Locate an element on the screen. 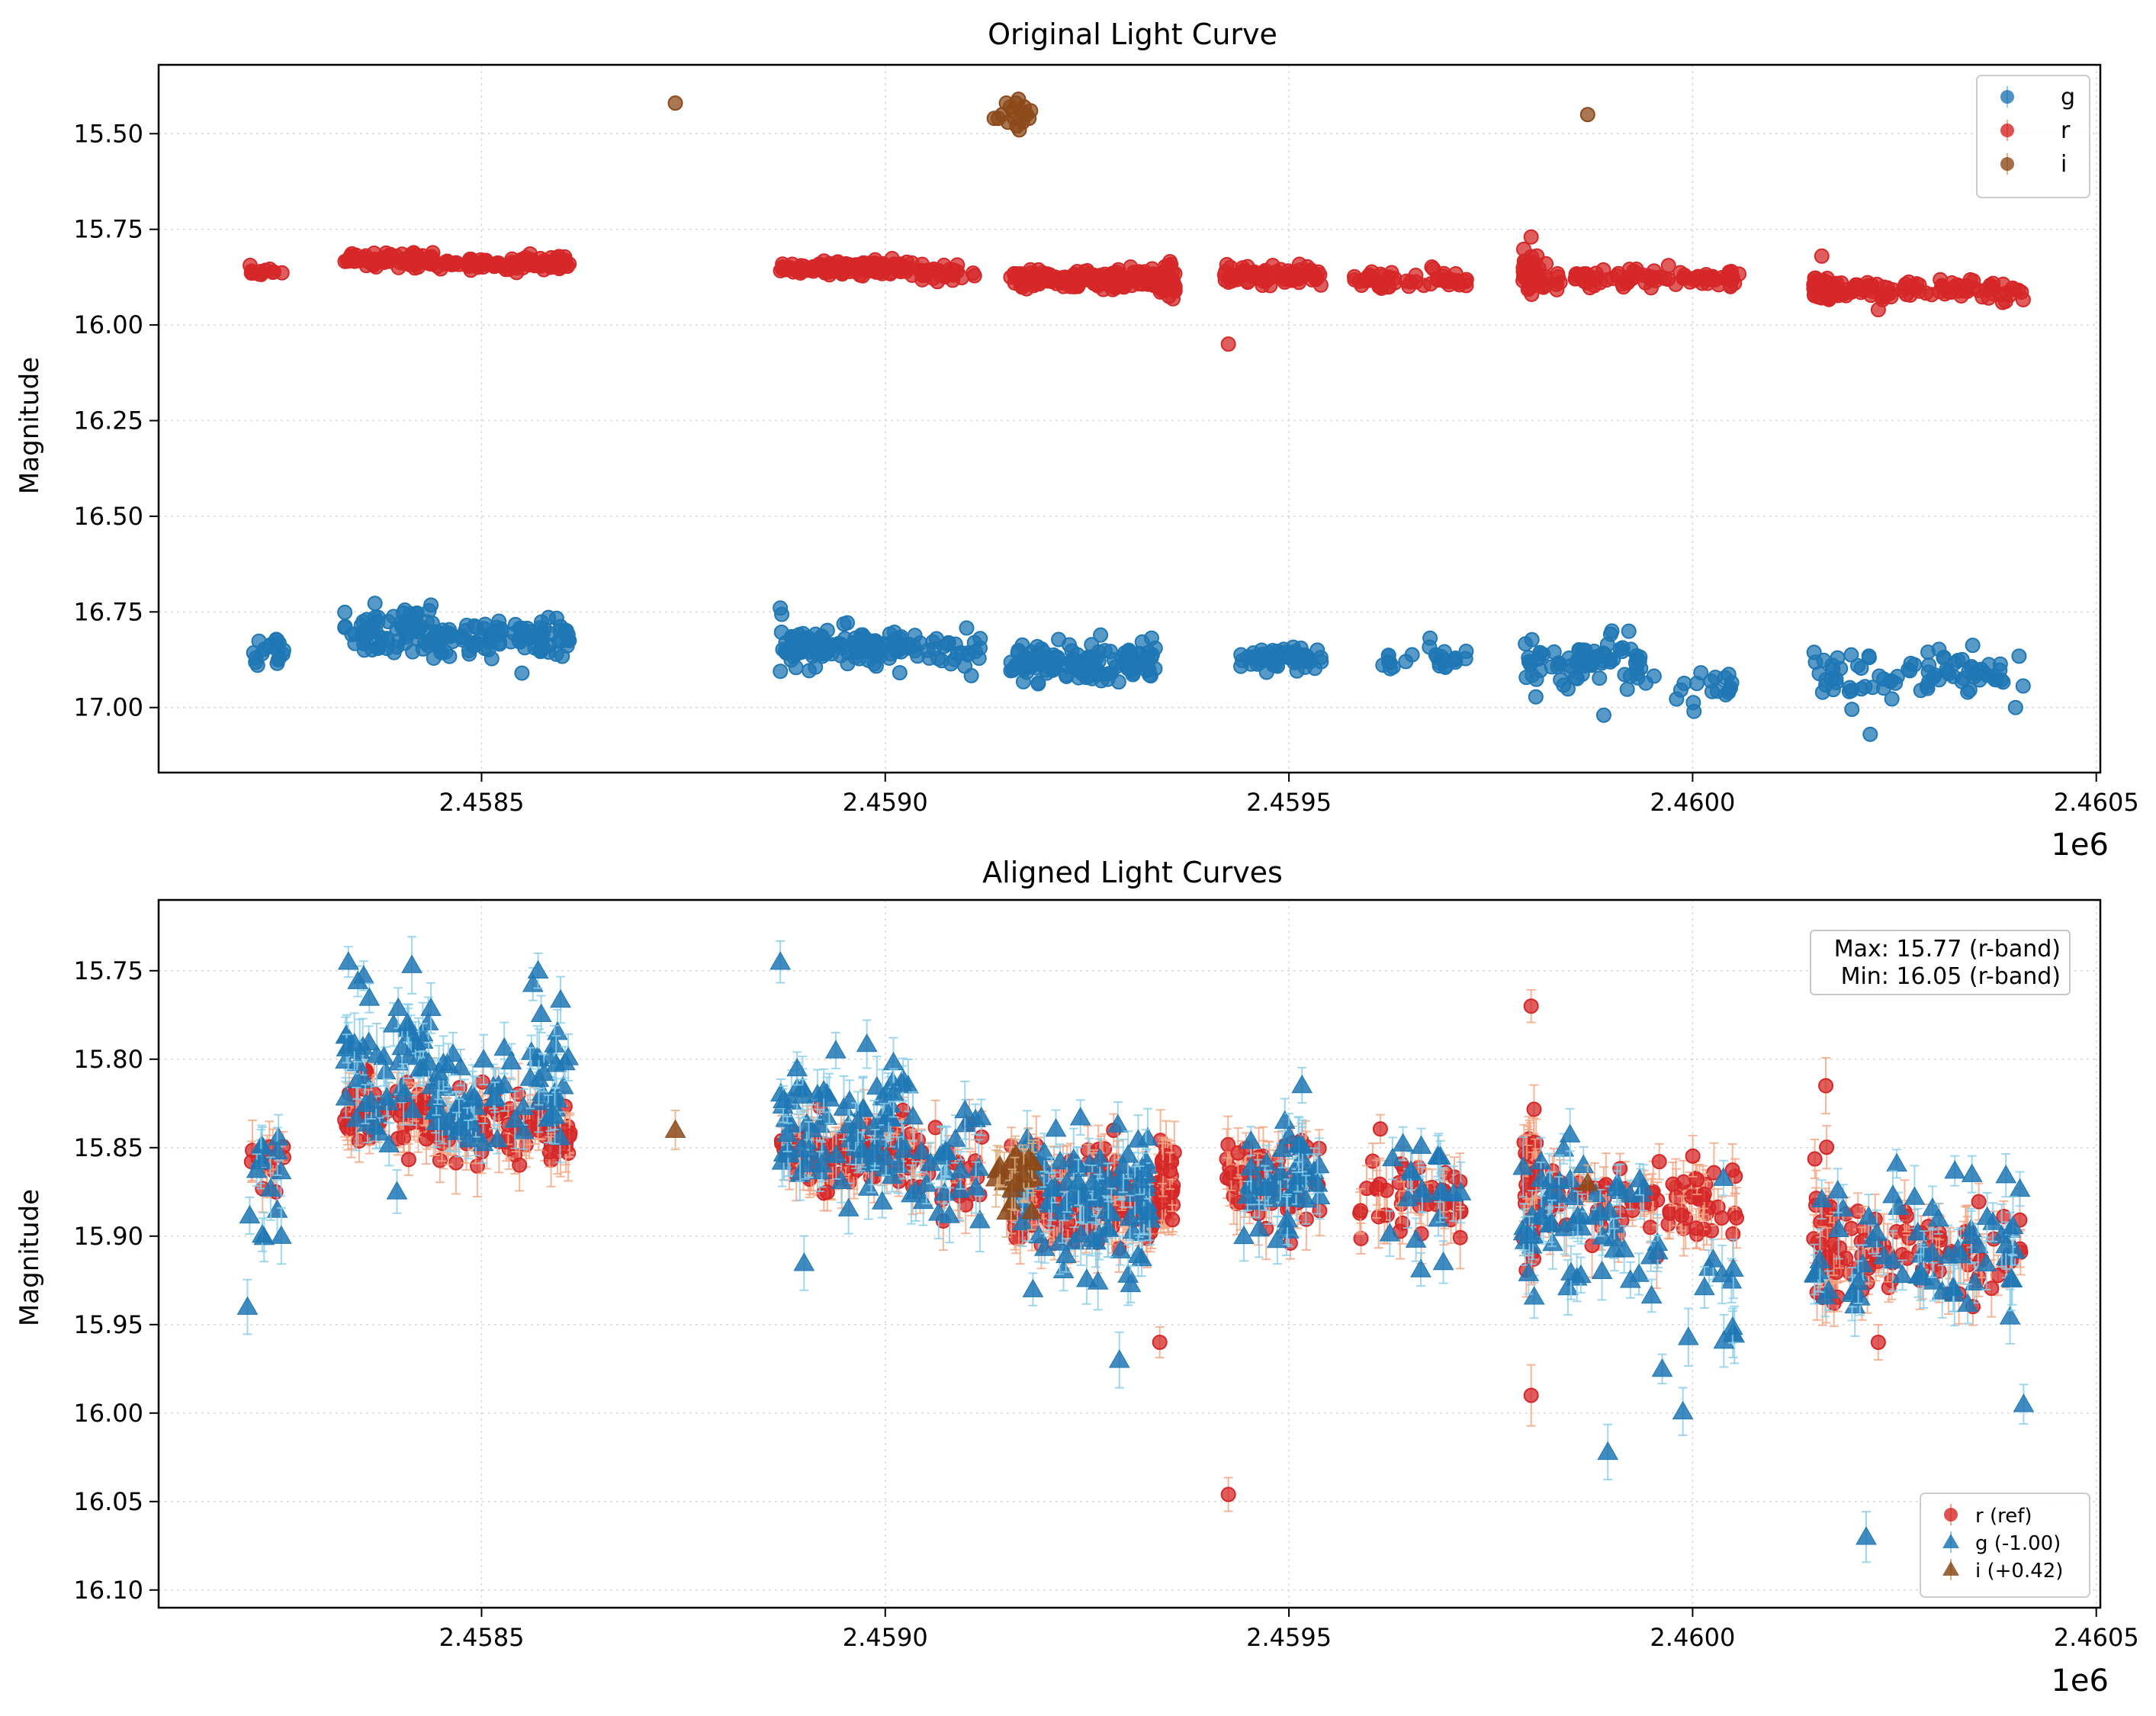 This screenshot has width=2156, height=1716. legend-label-g: g is located at coordinates (2068, 98).